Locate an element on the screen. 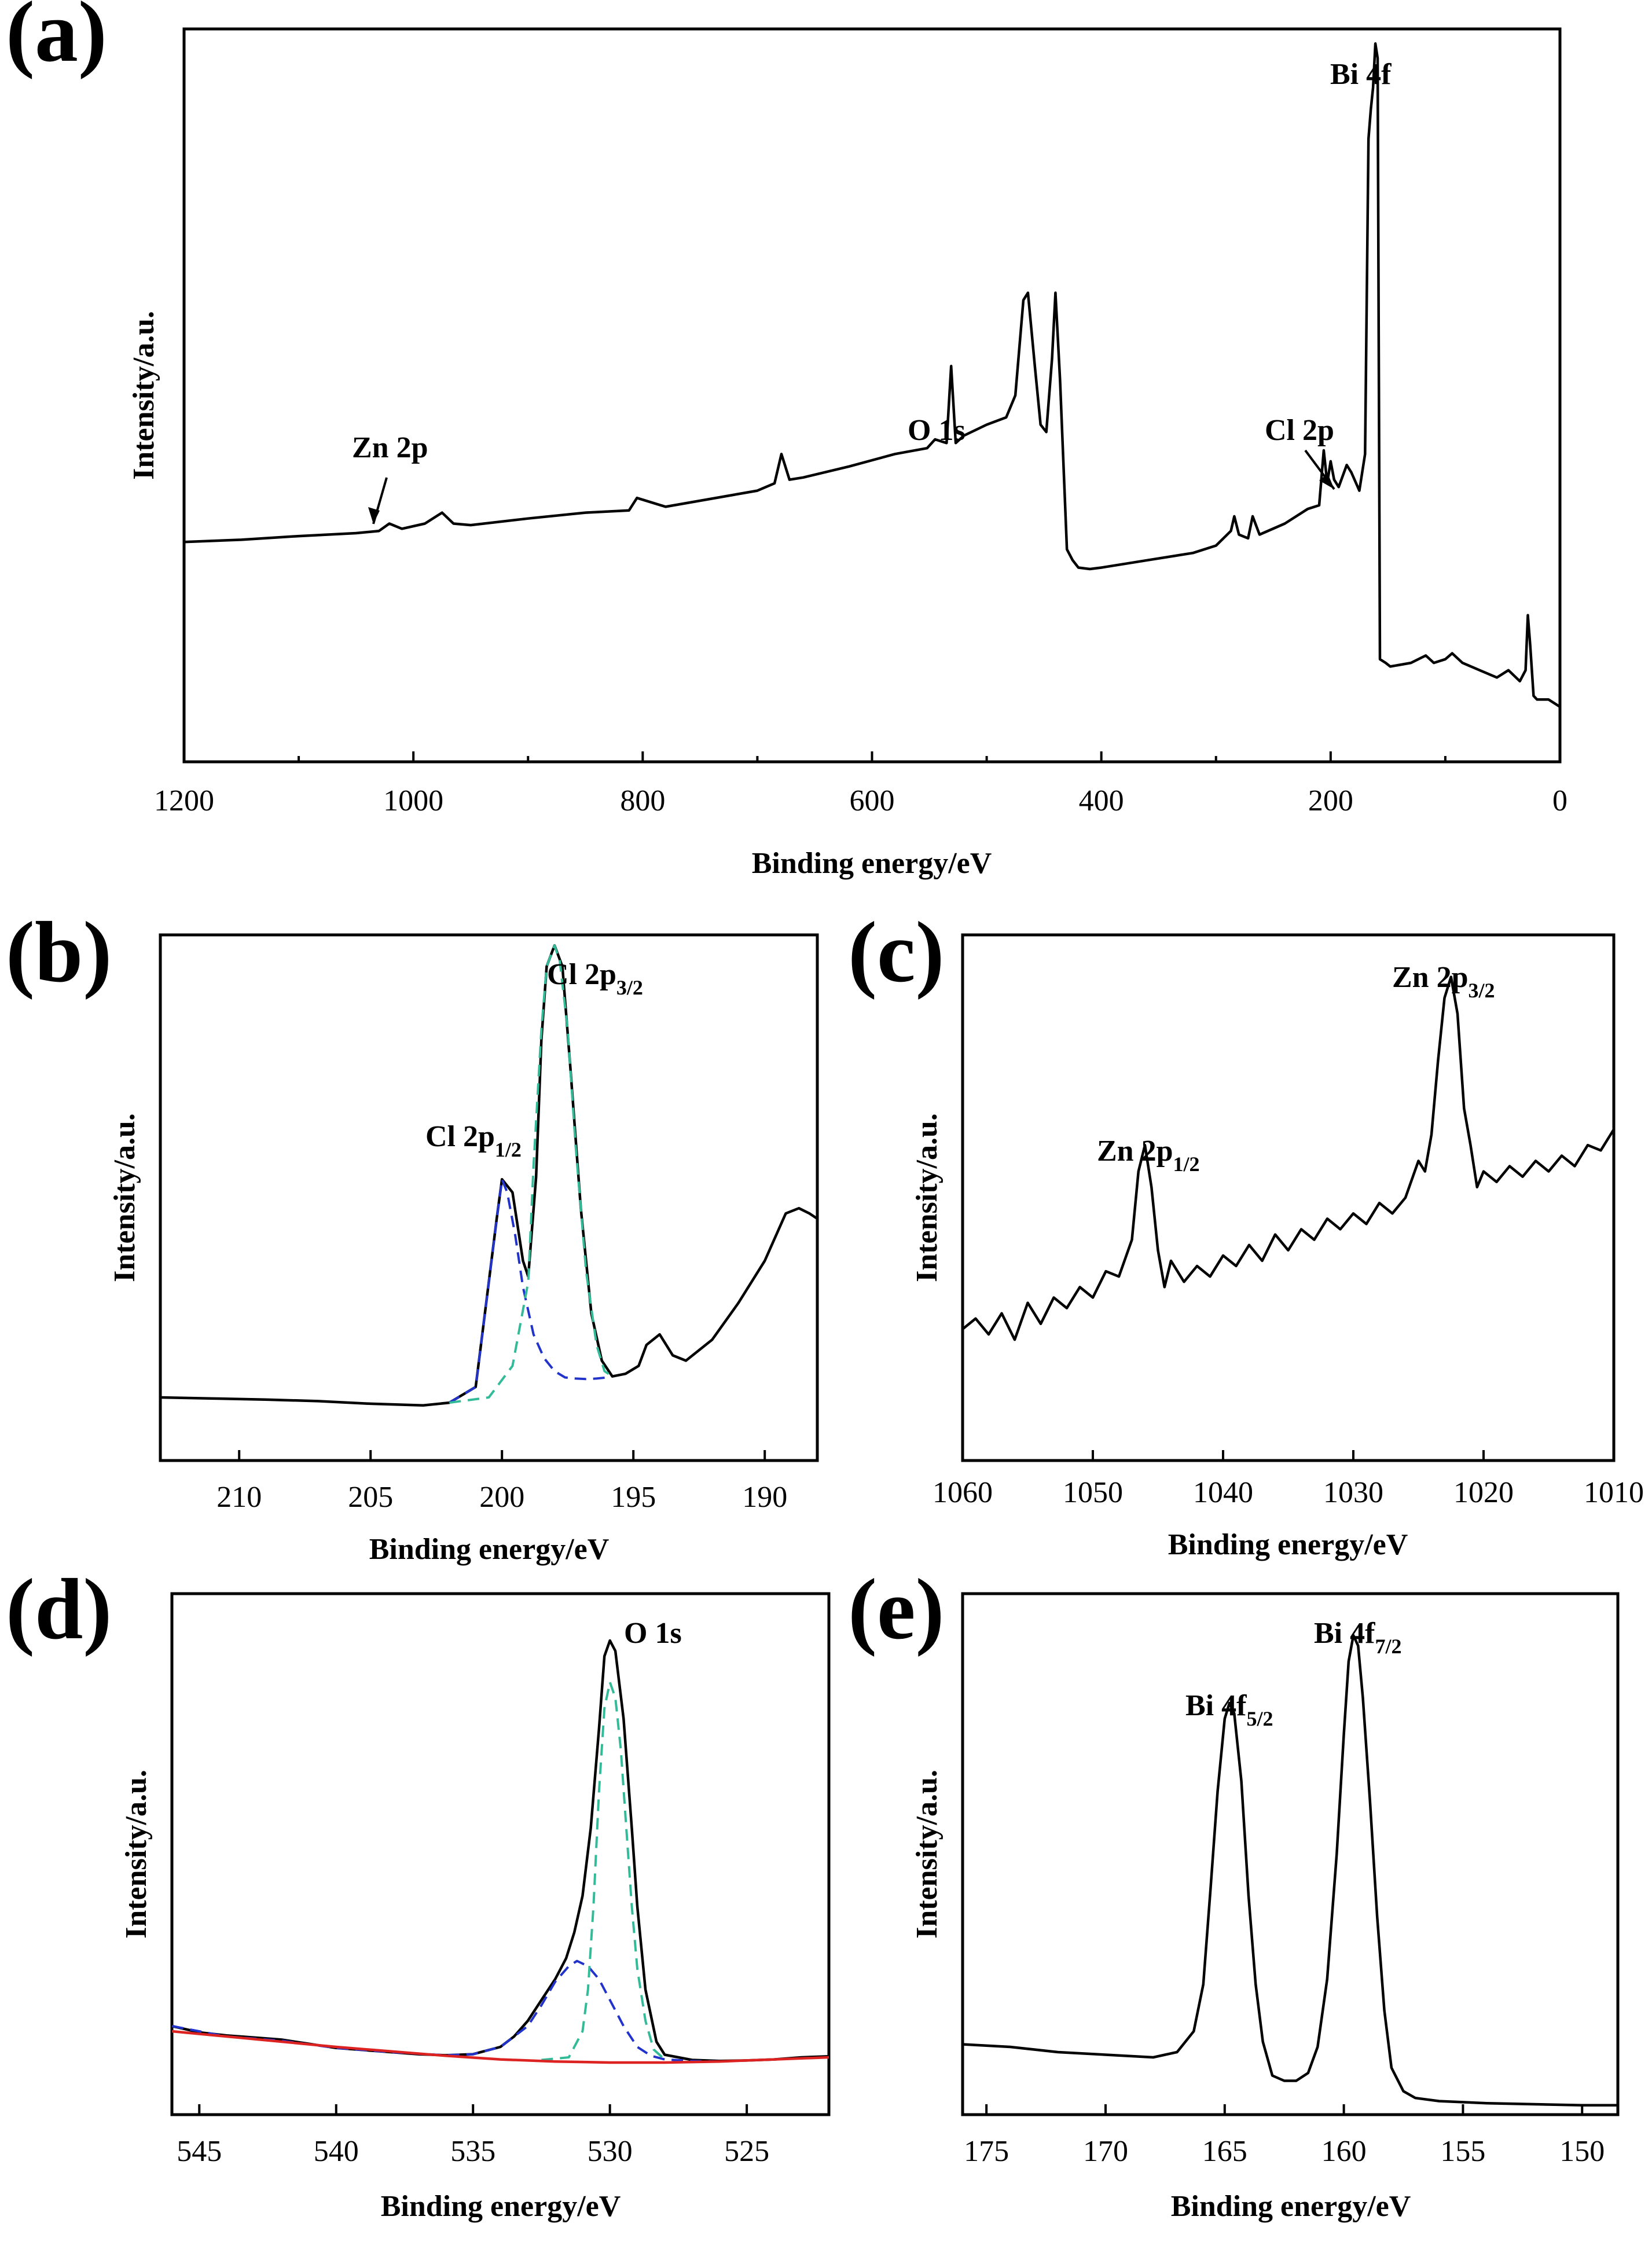 This screenshot has width=1652, height=2242. x-tick-label: 1040 is located at coordinates (1223, 1492).